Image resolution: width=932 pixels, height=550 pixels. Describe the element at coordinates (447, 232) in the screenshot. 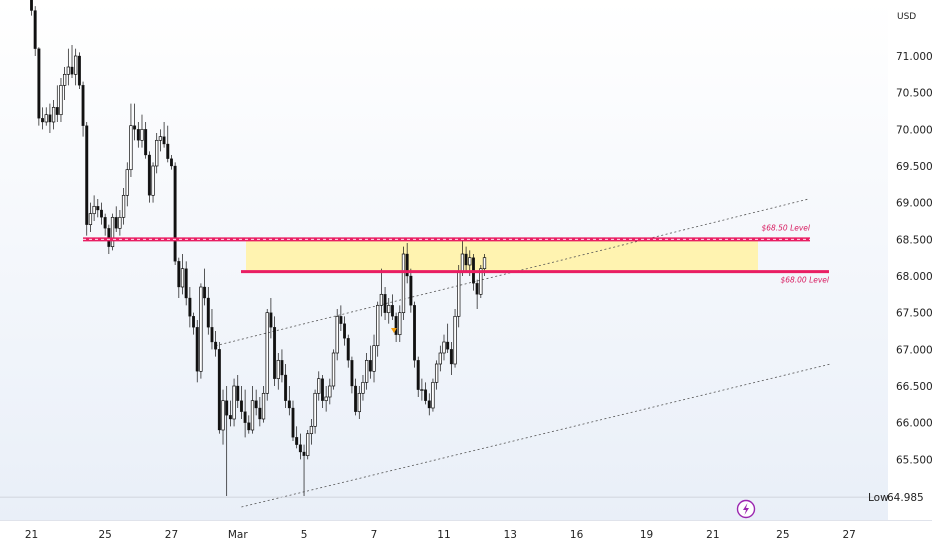

I see `level-68-50: $68.50 Level` at that location.